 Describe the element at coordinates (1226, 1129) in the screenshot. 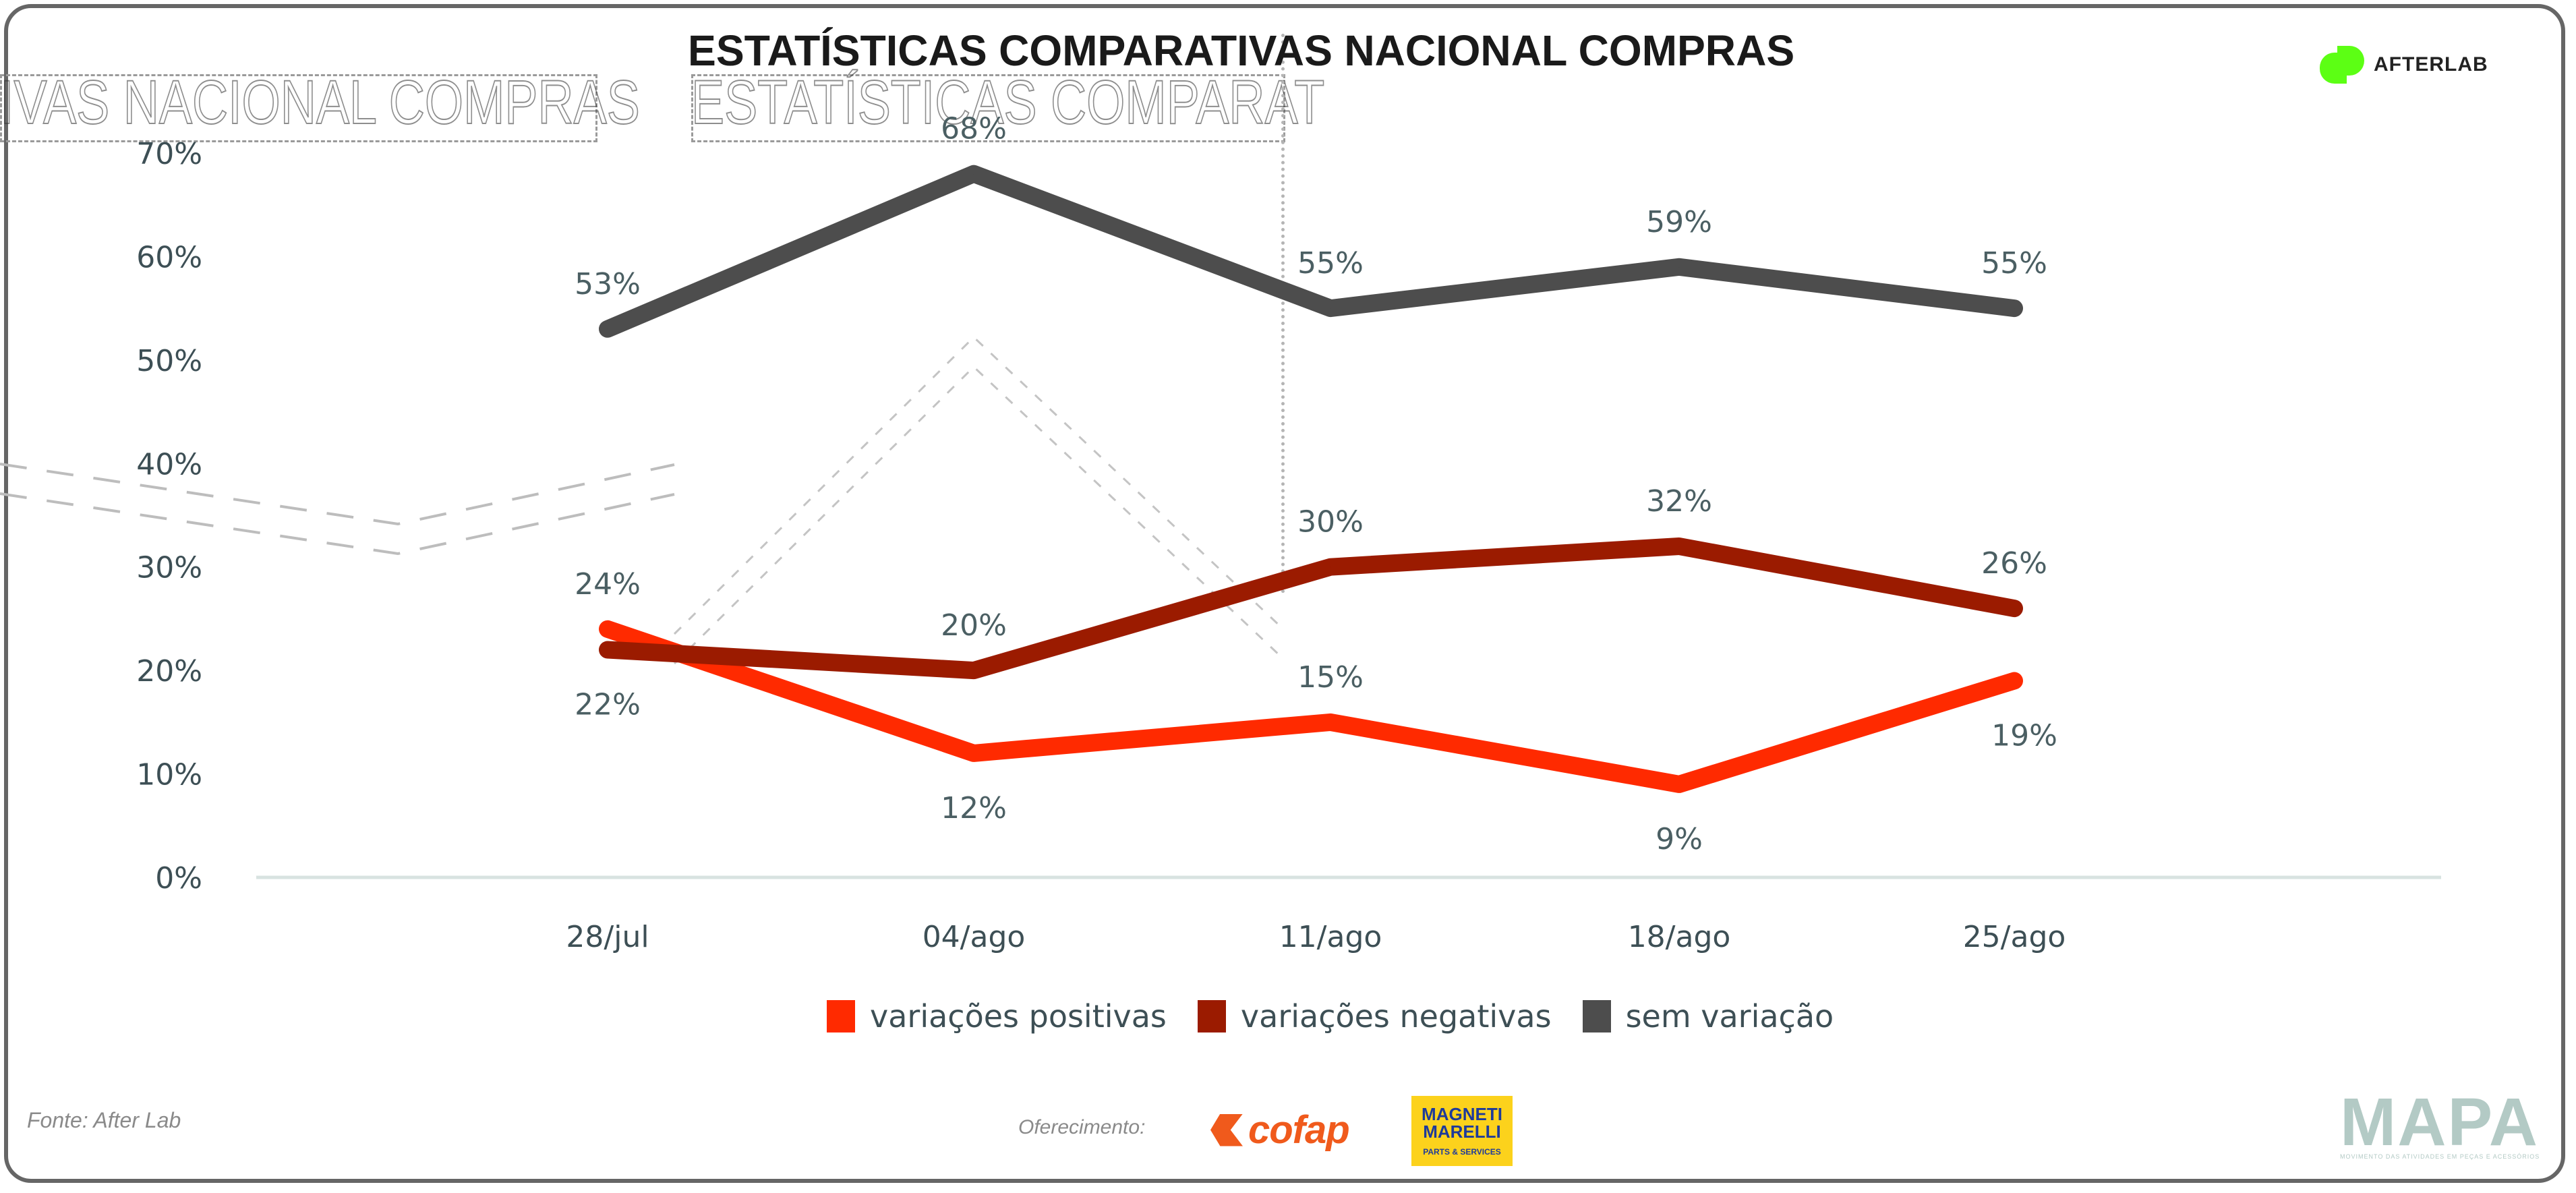

I see `cofap-logo-mark-icon` at that location.